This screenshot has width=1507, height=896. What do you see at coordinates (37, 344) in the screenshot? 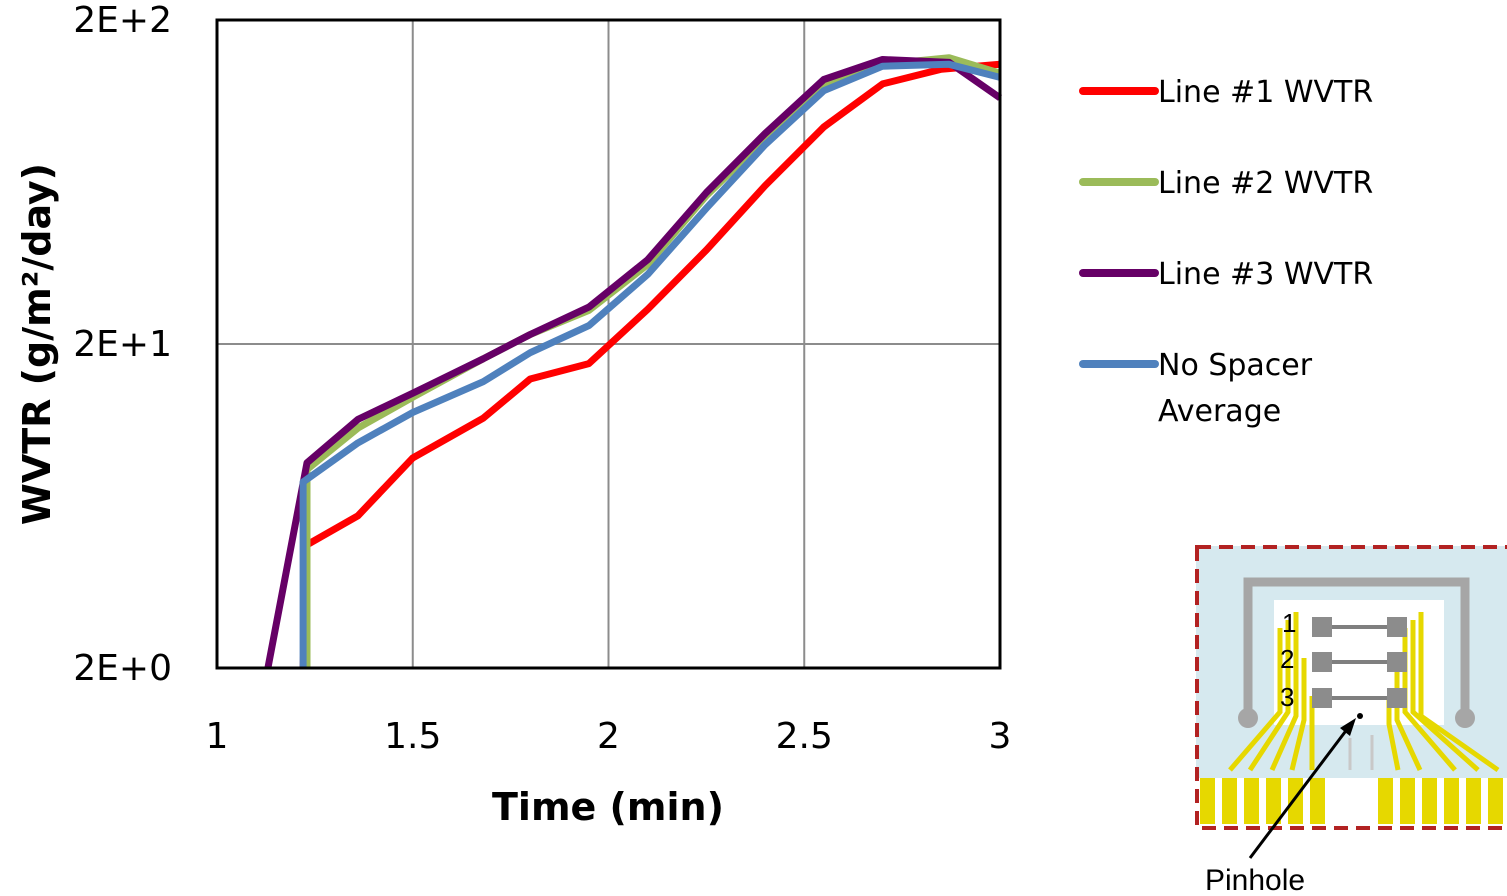
I see `y-axis-title: WVTR (g/m²/day)` at bounding box center [37, 344].